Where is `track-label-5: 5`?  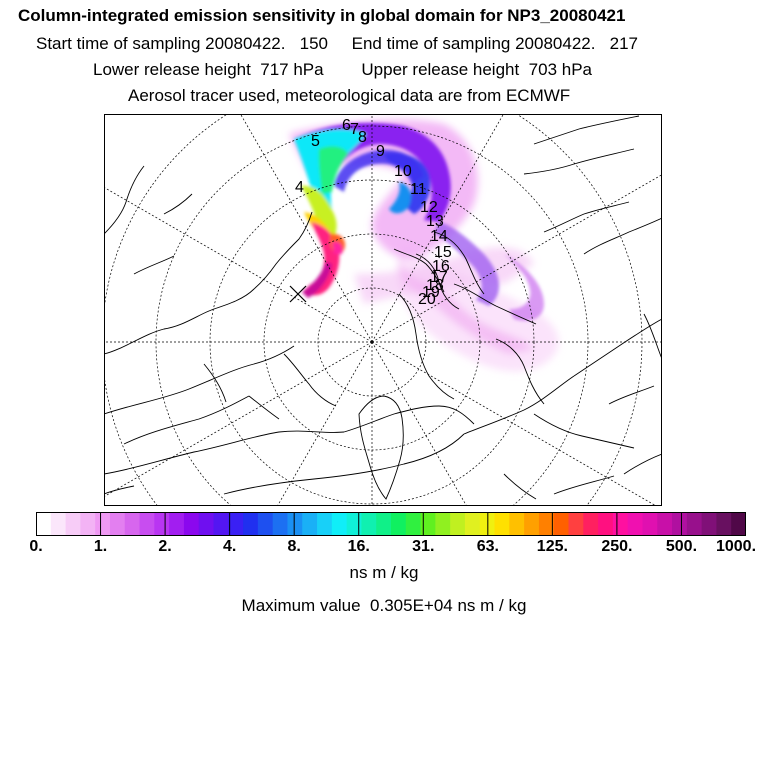
track-label-5: 5 is located at coordinates (315, 141).